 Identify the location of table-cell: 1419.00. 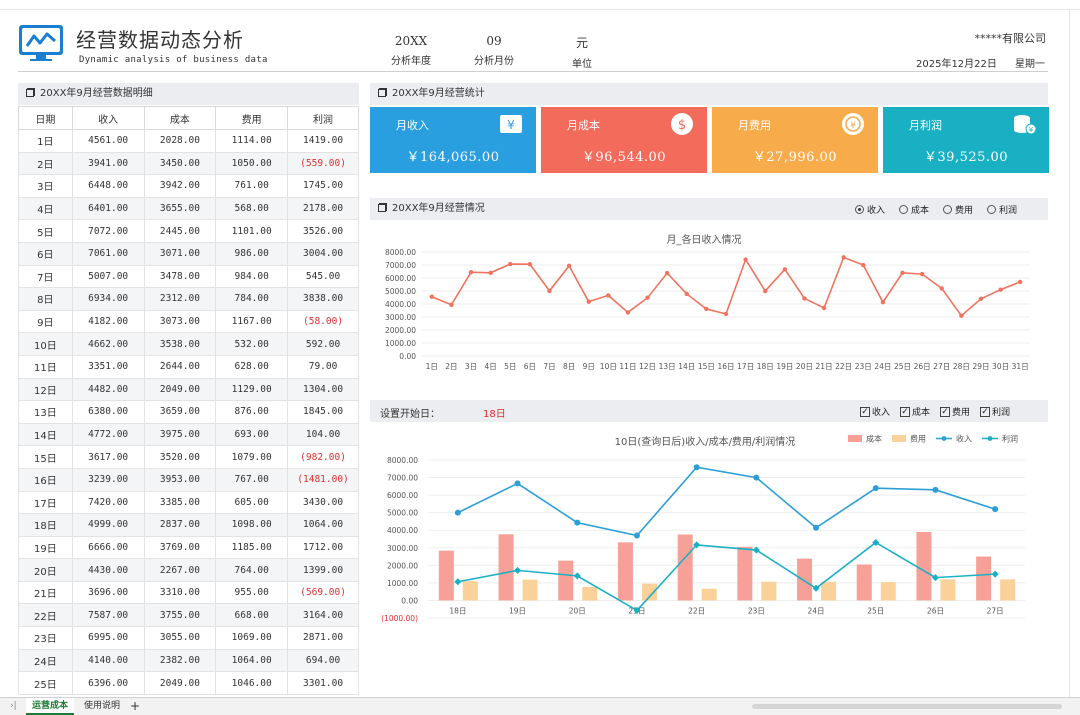
(323, 141).